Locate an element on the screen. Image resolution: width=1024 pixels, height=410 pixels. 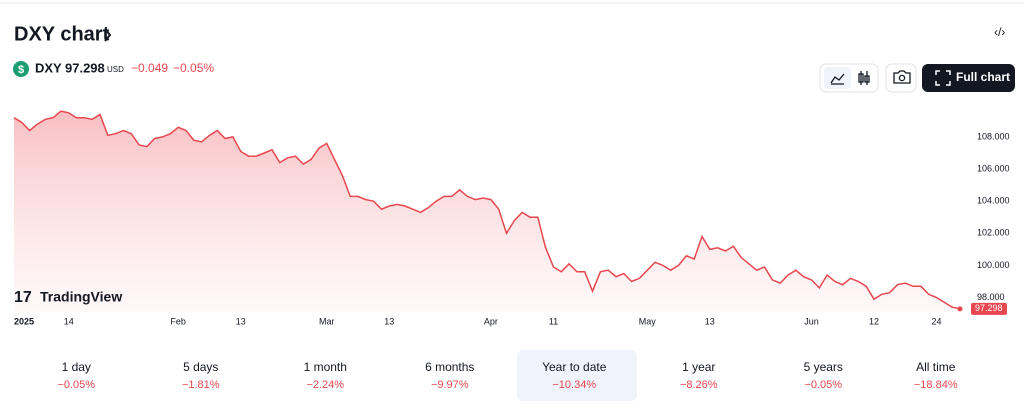
candle-icon is located at coordinates (864, 78).